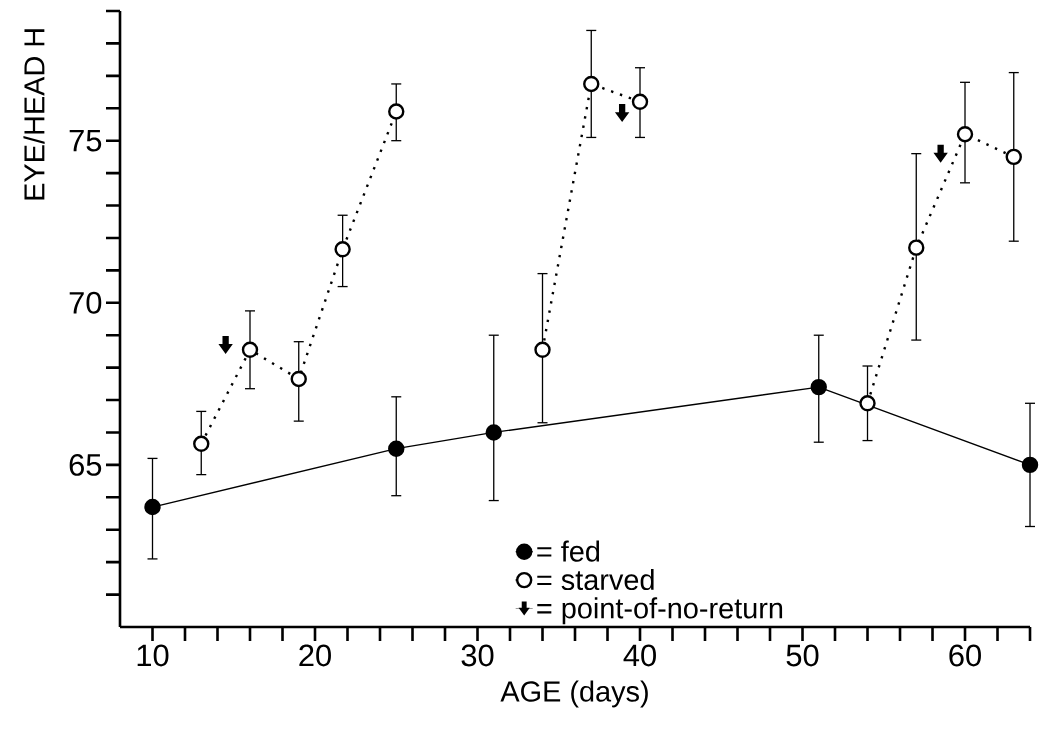 The image size is (1039, 742). I want to click on x-tick-label: 40, so click(639, 655).